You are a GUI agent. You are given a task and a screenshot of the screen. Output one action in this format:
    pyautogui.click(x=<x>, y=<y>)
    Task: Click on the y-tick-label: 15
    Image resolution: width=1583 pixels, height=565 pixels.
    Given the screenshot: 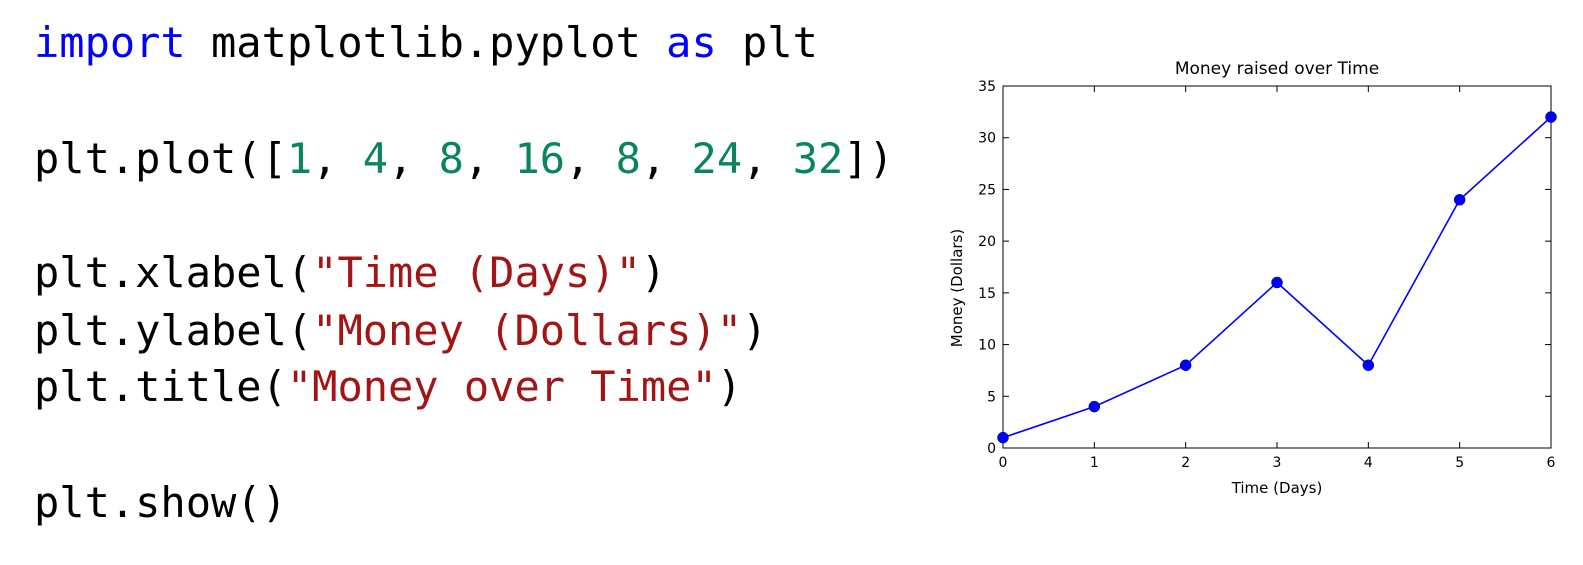 What is the action you would take?
    pyautogui.click(x=987, y=294)
    